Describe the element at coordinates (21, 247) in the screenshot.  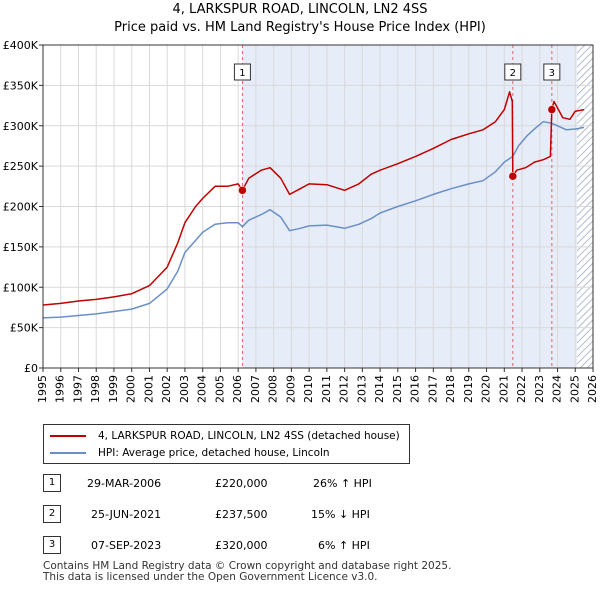
I see `y-tick-label: £150K` at that location.